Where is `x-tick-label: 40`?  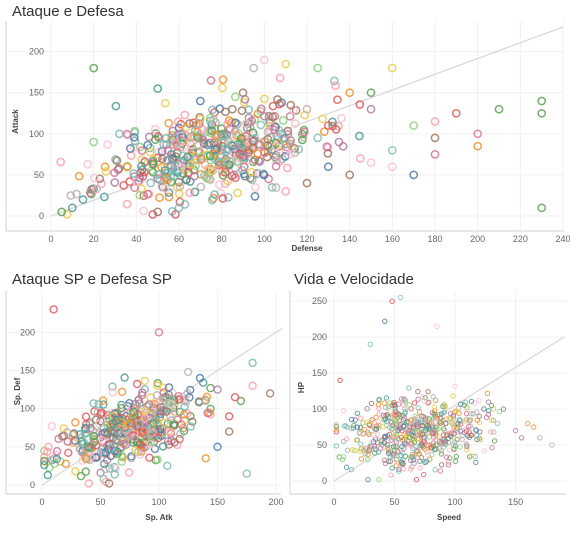
x-tick-label: 40 is located at coordinates (136, 239).